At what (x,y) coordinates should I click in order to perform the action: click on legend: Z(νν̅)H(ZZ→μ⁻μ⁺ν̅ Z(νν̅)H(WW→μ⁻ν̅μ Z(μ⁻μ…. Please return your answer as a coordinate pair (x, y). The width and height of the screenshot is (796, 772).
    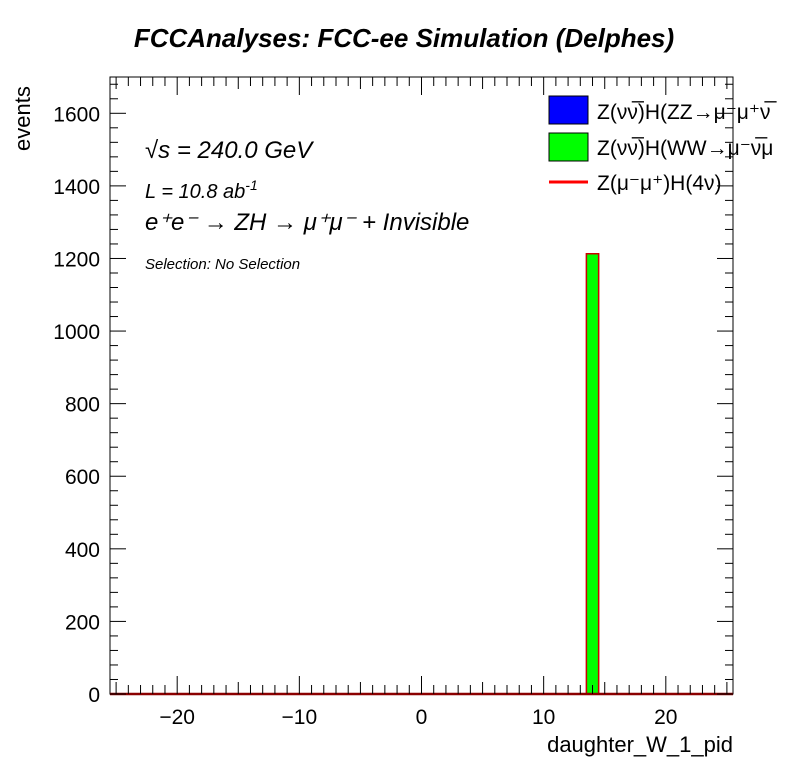
    Looking at the image, I should click on (662, 145).